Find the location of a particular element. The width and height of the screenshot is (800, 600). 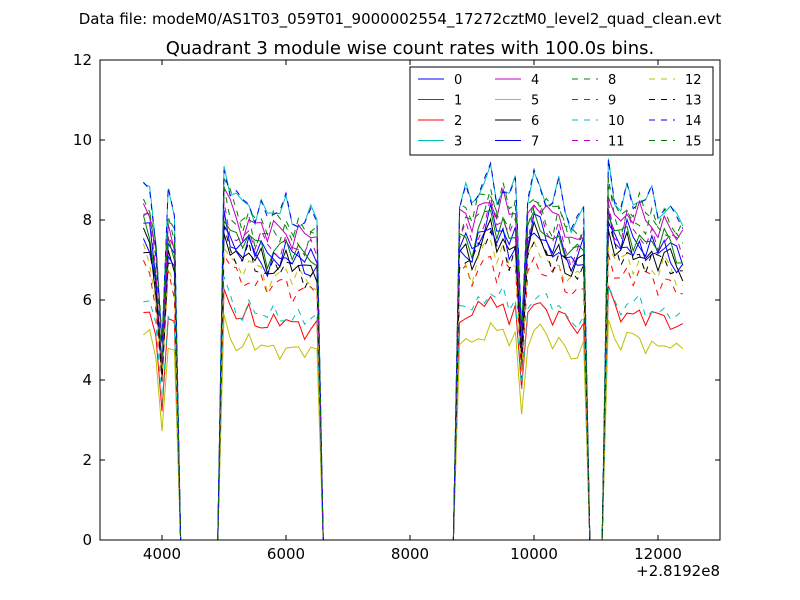

y-tick-label: 0 is located at coordinates (87, 540).